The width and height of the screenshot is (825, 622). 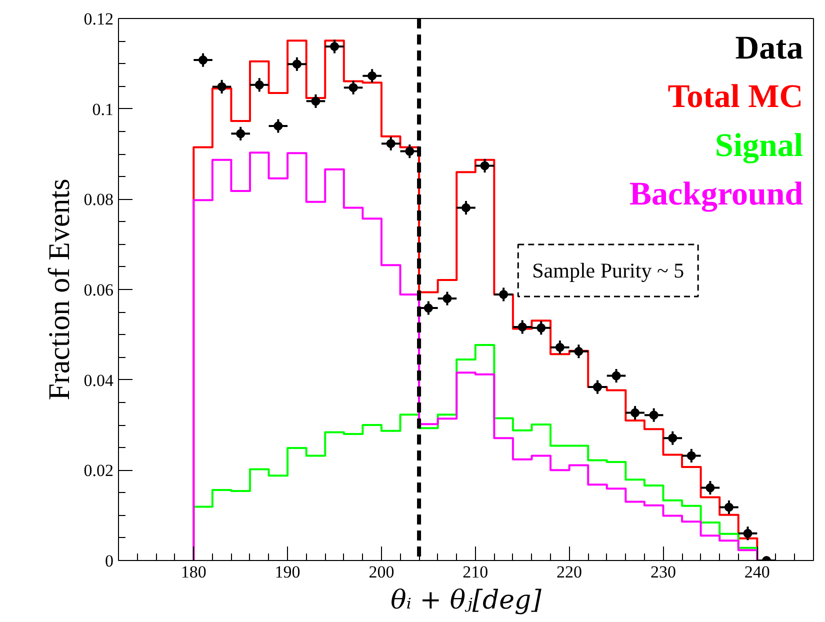 What do you see at coordinates (99, 290) in the screenshot?
I see `y-tick-label: 0.06` at bounding box center [99, 290].